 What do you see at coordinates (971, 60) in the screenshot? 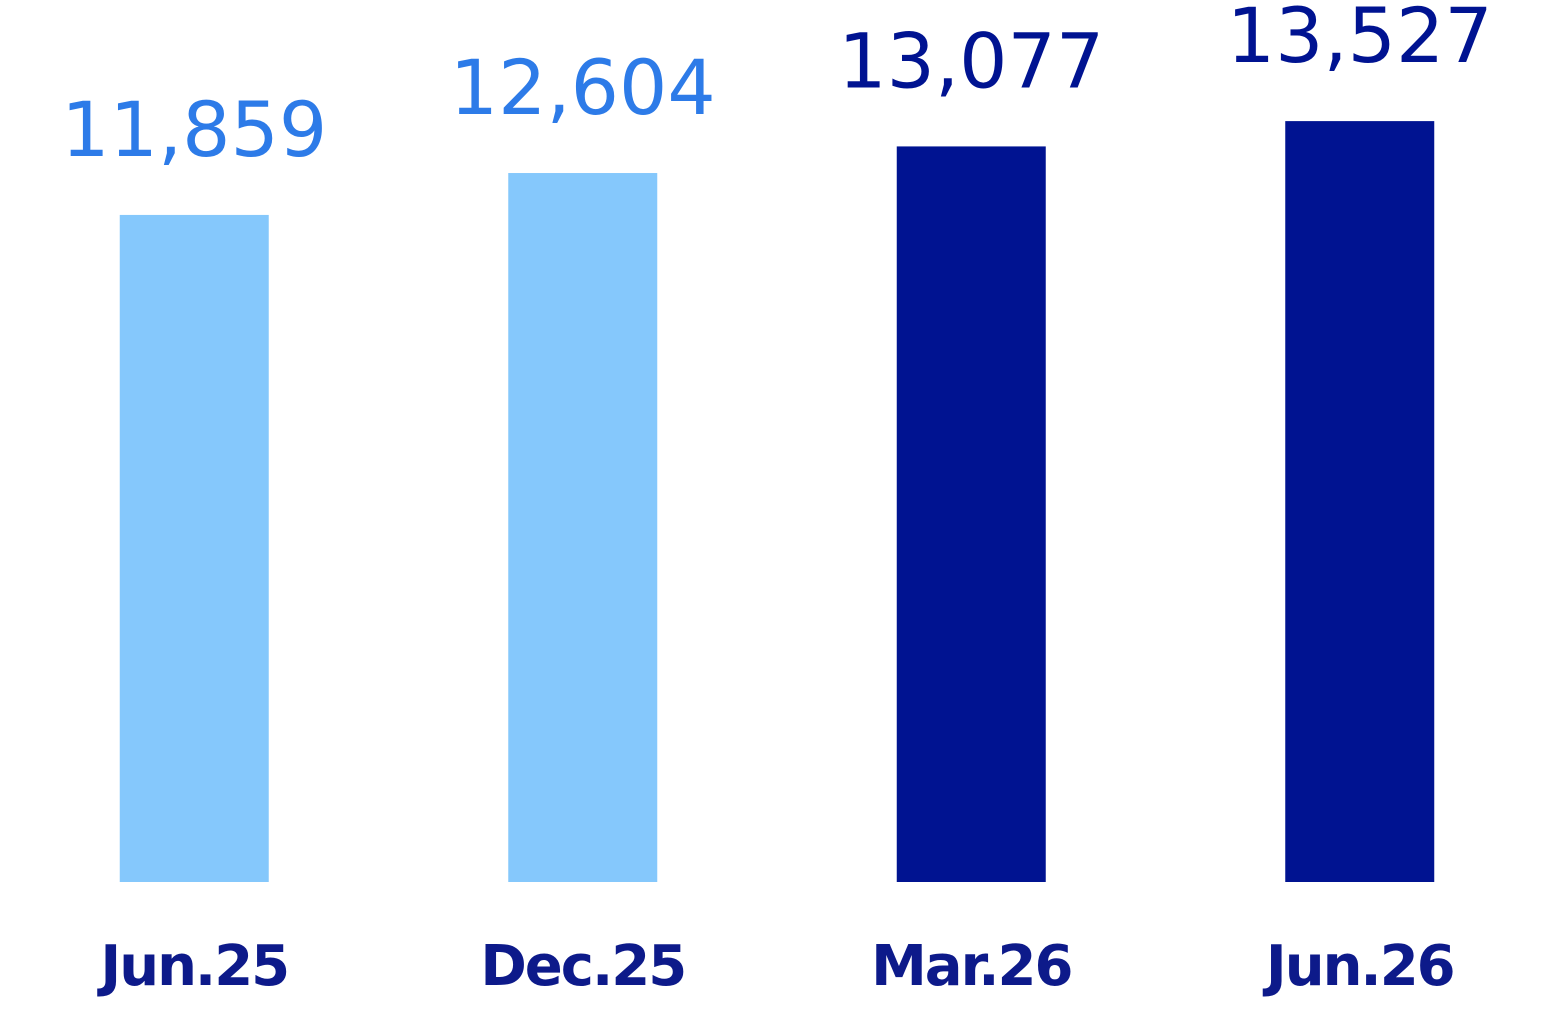
I see `value-label: 13,077` at bounding box center [971, 60].